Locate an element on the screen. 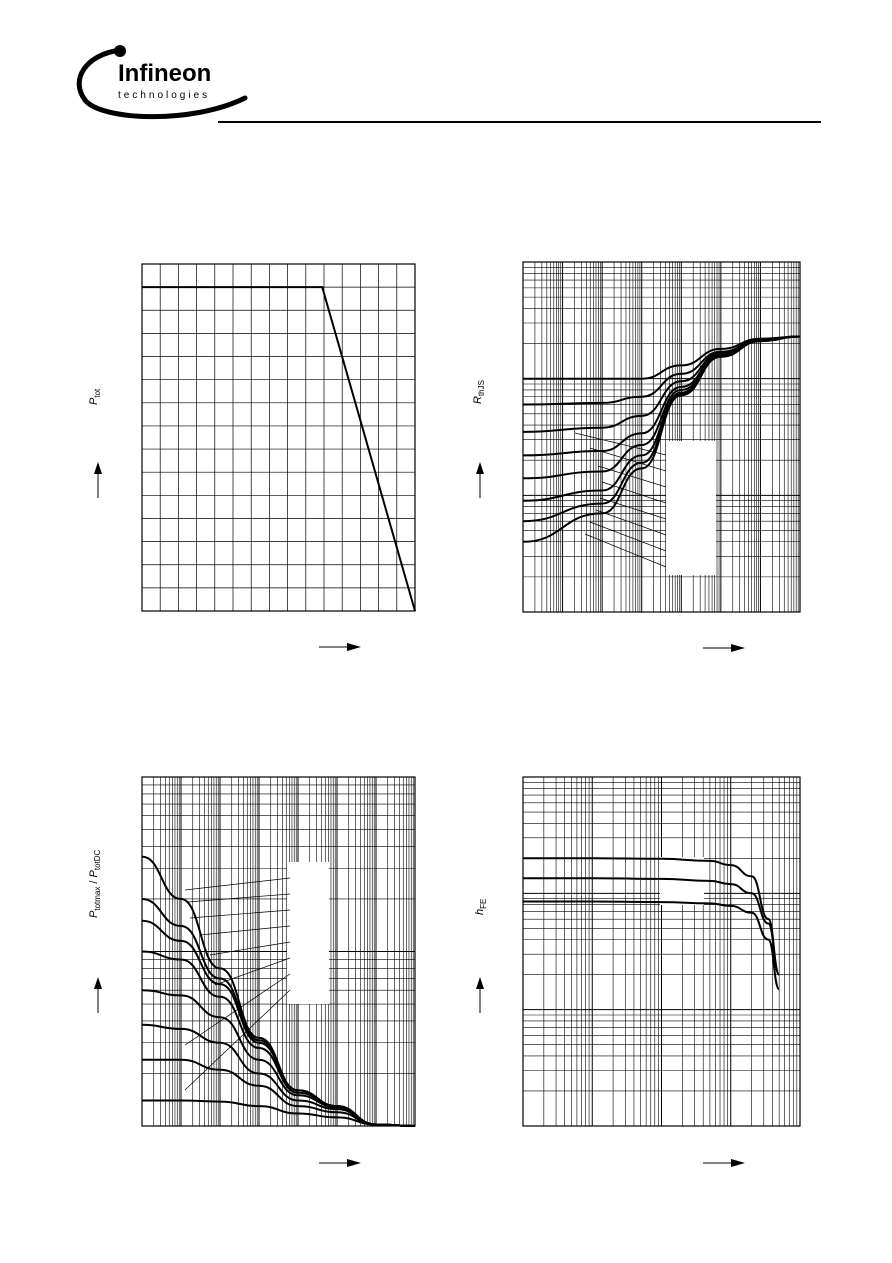  chart3-y-label: Ptotmax / PtotDC is located at coordinates (95, 883).